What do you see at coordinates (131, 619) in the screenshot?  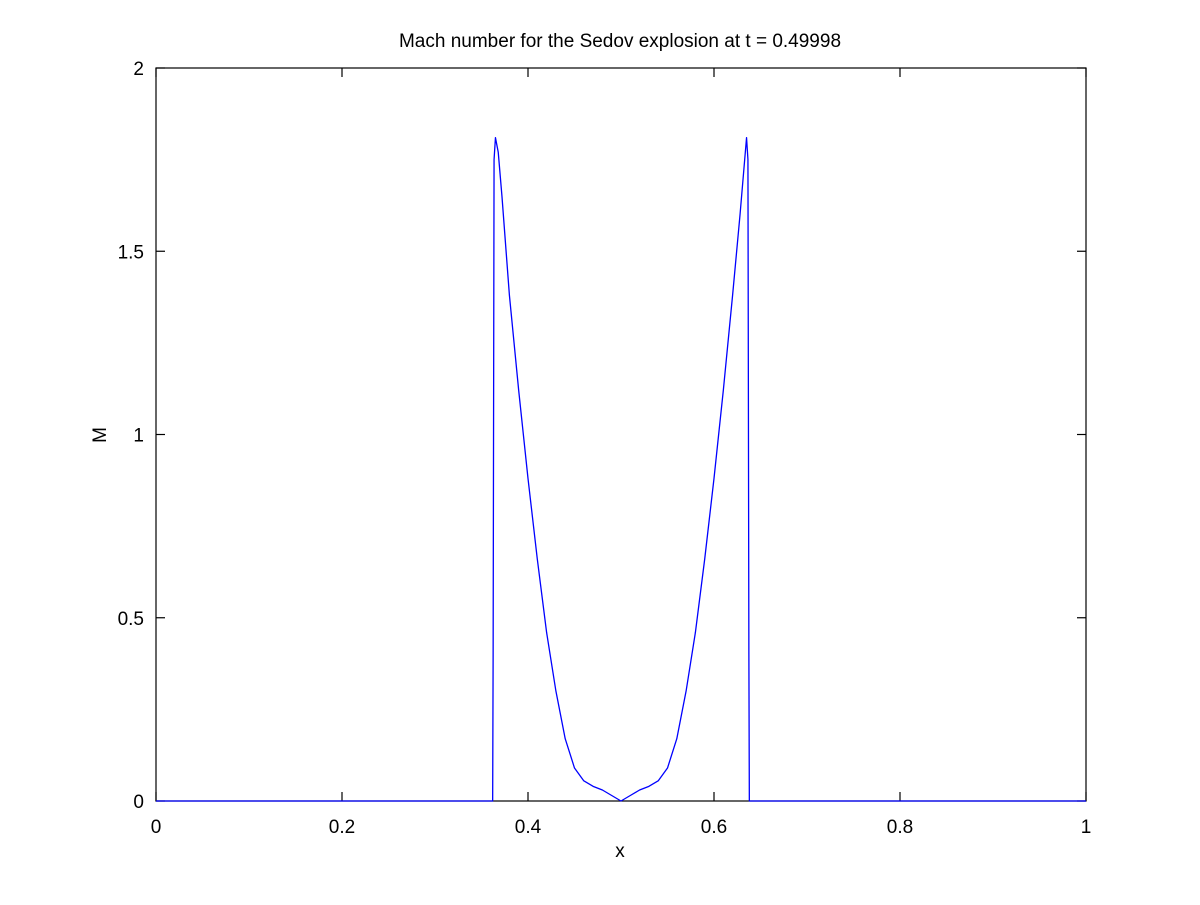 I see `y-tick-label: 0.5` at bounding box center [131, 619].